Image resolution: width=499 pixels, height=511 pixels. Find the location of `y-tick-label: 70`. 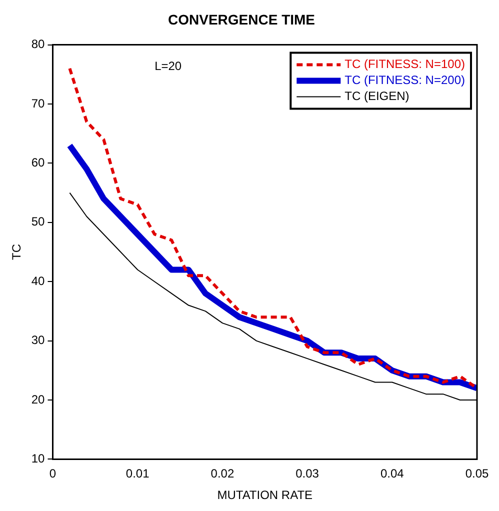

y-tick-label: 70 is located at coordinates (38, 103).